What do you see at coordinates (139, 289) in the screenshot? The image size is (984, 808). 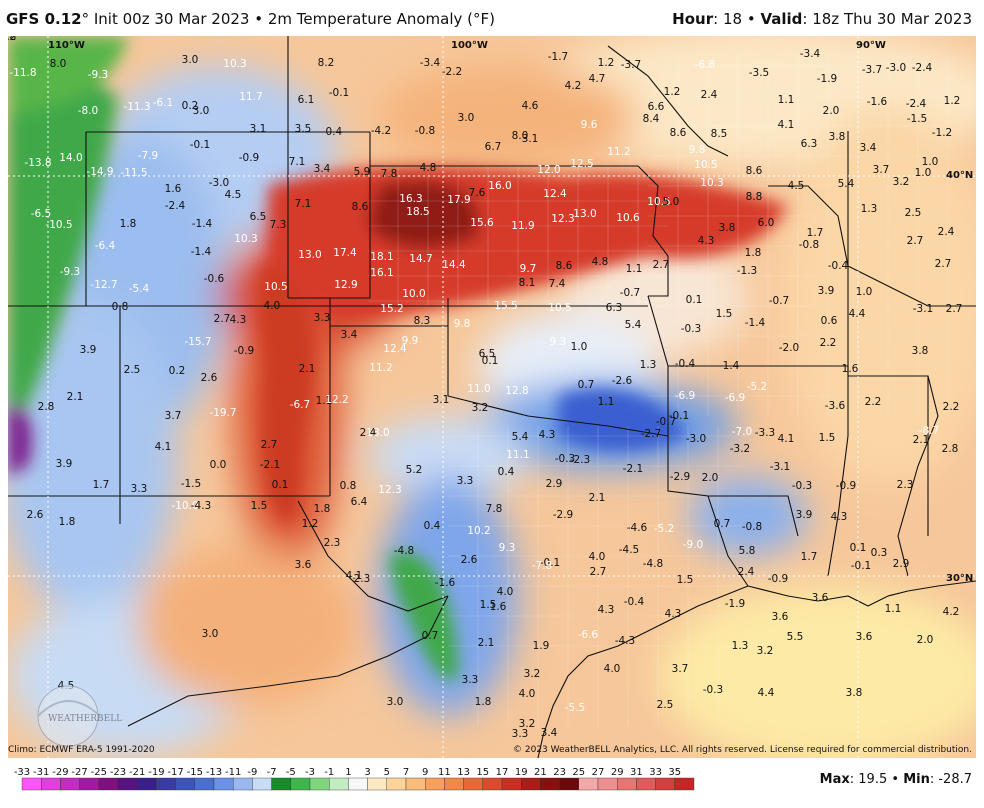 I see `anomaly-value-label: -5.4` at bounding box center [139, 289].